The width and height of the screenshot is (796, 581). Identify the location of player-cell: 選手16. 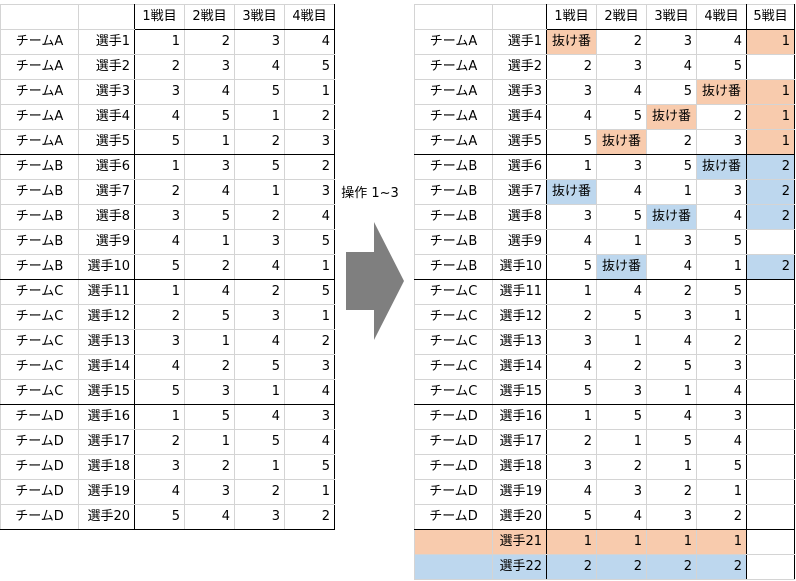
(106, 417).